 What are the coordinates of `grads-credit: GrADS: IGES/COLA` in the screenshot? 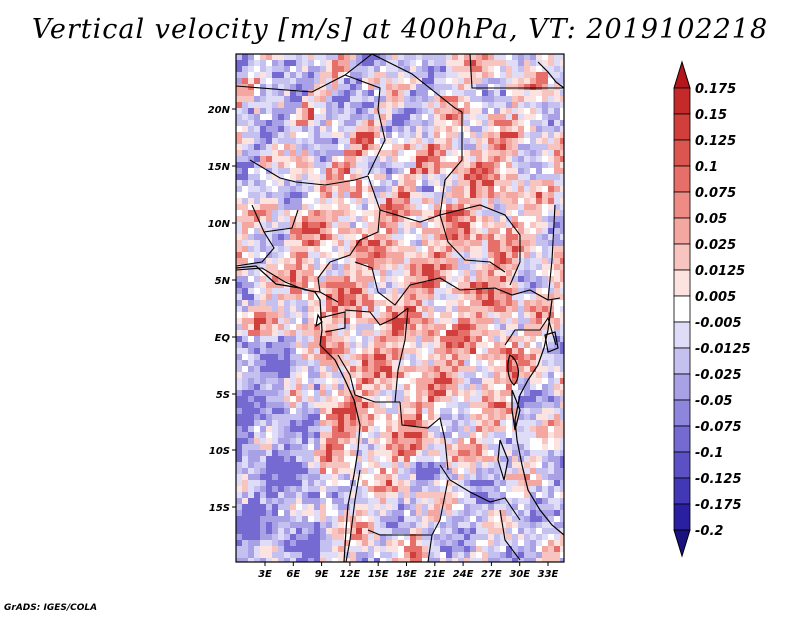 It's located at (51, 608).